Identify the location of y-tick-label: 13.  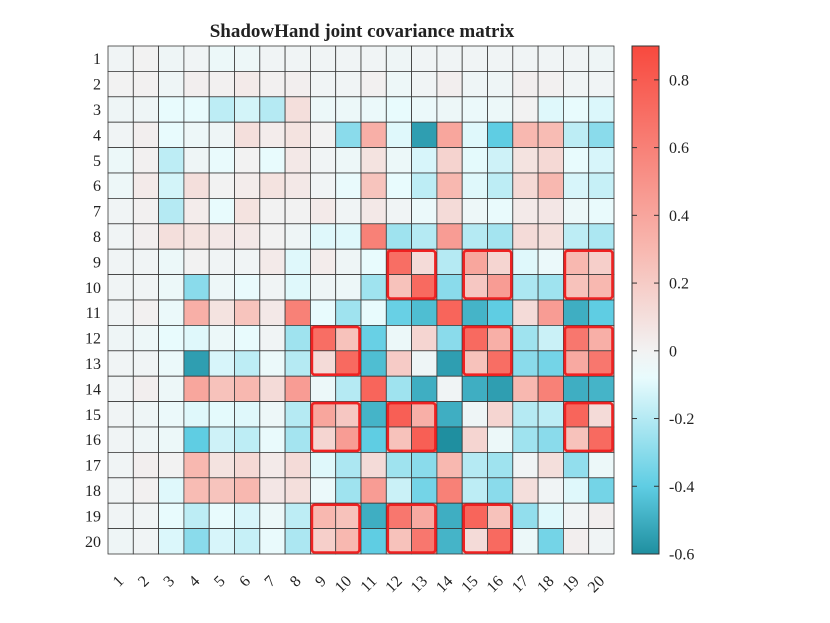
(93, 364).